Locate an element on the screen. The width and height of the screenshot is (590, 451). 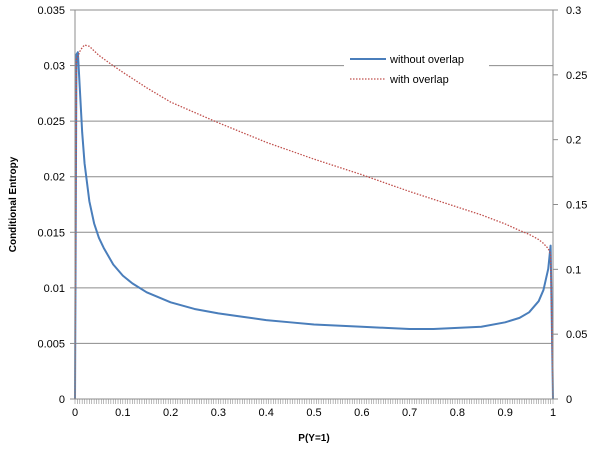
x-axis-tick-labels: 0 0.1 0.2 0.3 0.4 0.5 0.6 0.7 0.8 0.9 1 is located at coordinates (314, 413).